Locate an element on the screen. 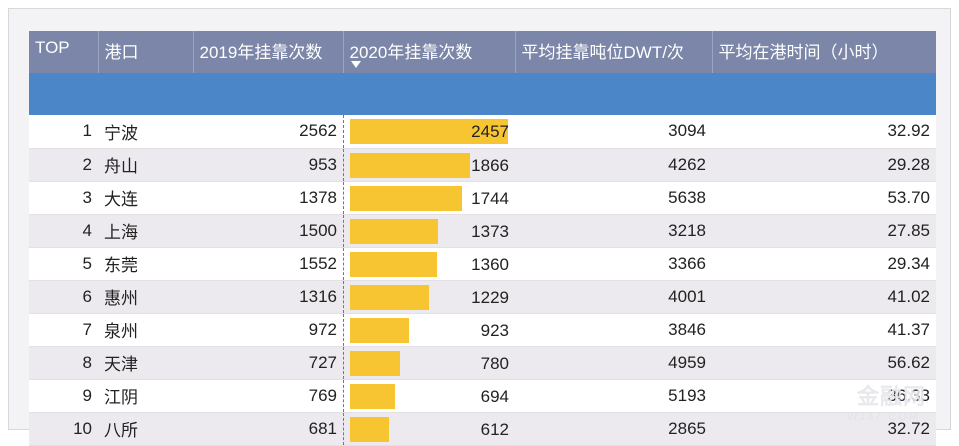 The width and height of the screenshot is (959, 446). table-row: 4 上海 1500 1373 3218 27.85 is located at coordinates (482, 231).